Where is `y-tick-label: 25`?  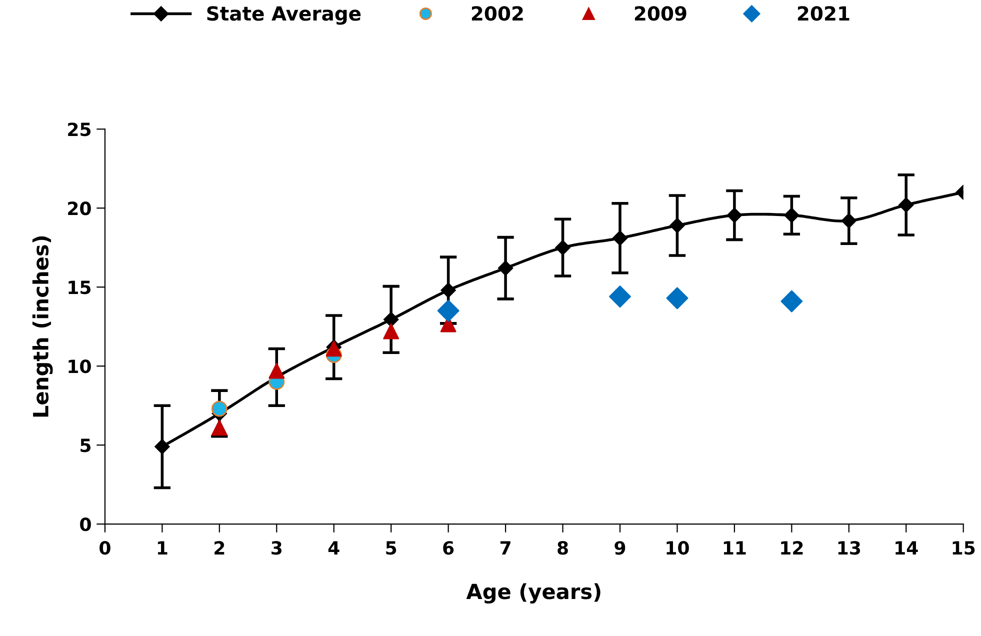
y-tick-label: 25 is located at coordinates (79, 129).